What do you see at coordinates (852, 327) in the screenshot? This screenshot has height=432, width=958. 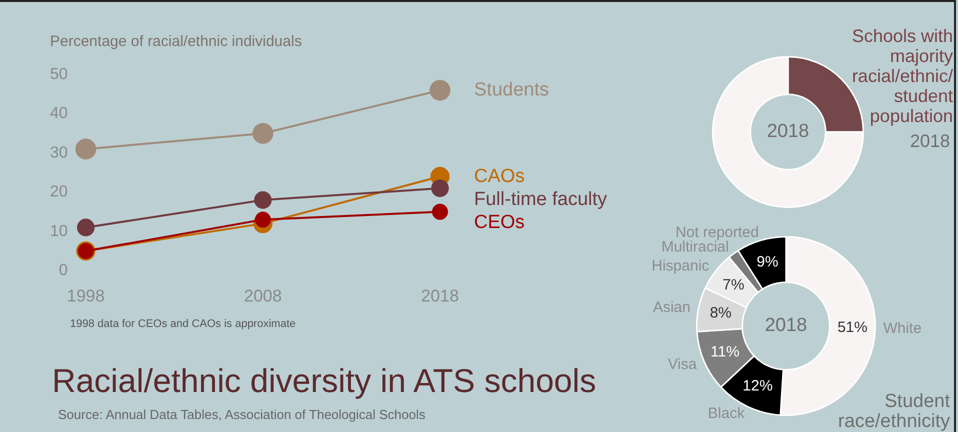 I see `data-label: 51%` at bounding box center [852, 327].